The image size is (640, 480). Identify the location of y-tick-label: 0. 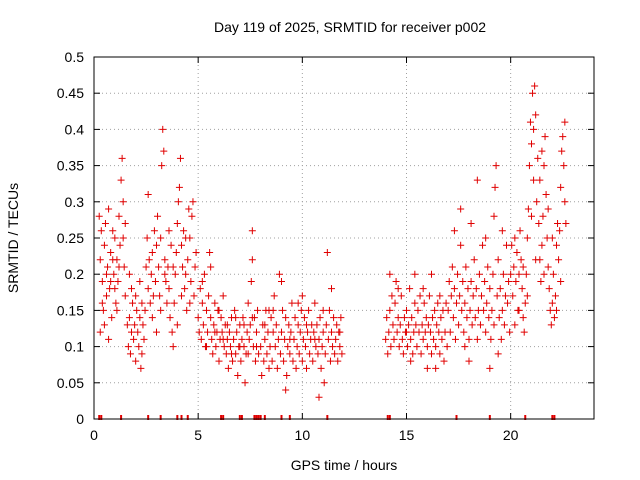
(80, 419).